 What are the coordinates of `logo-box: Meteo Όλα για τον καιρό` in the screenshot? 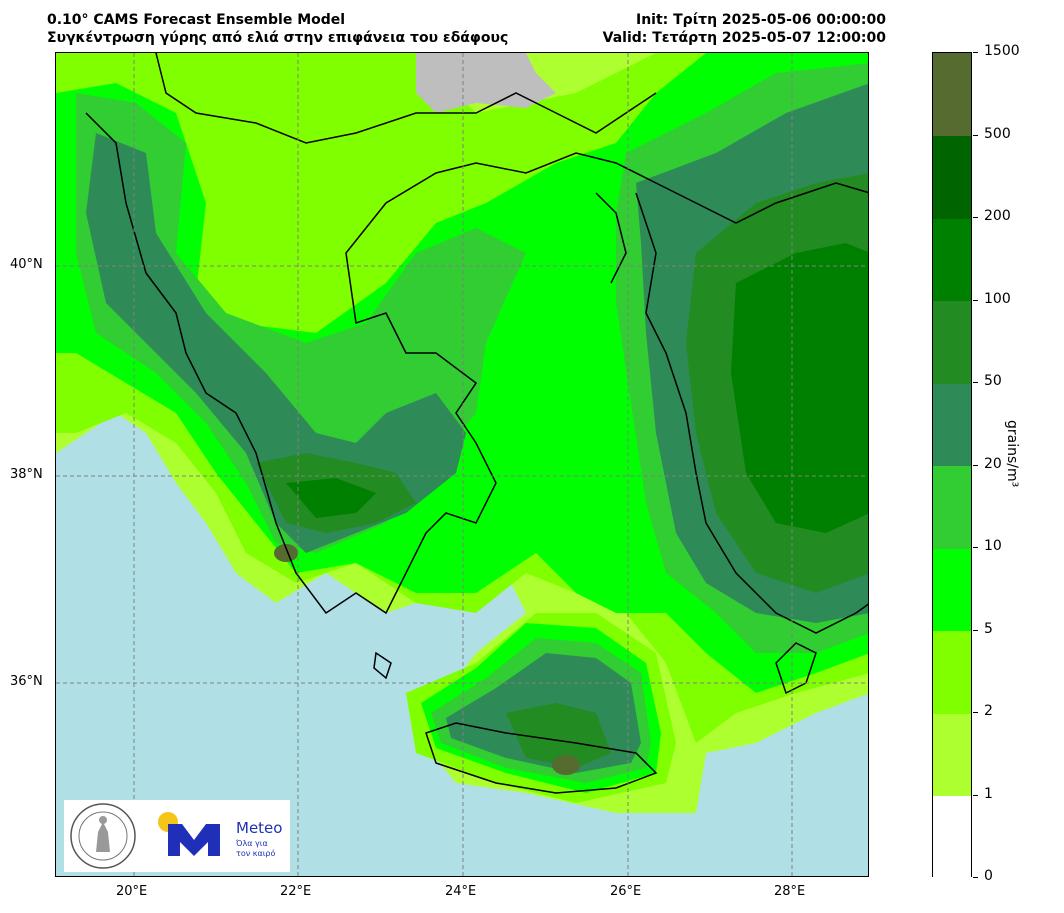 It's located at (177, 836).